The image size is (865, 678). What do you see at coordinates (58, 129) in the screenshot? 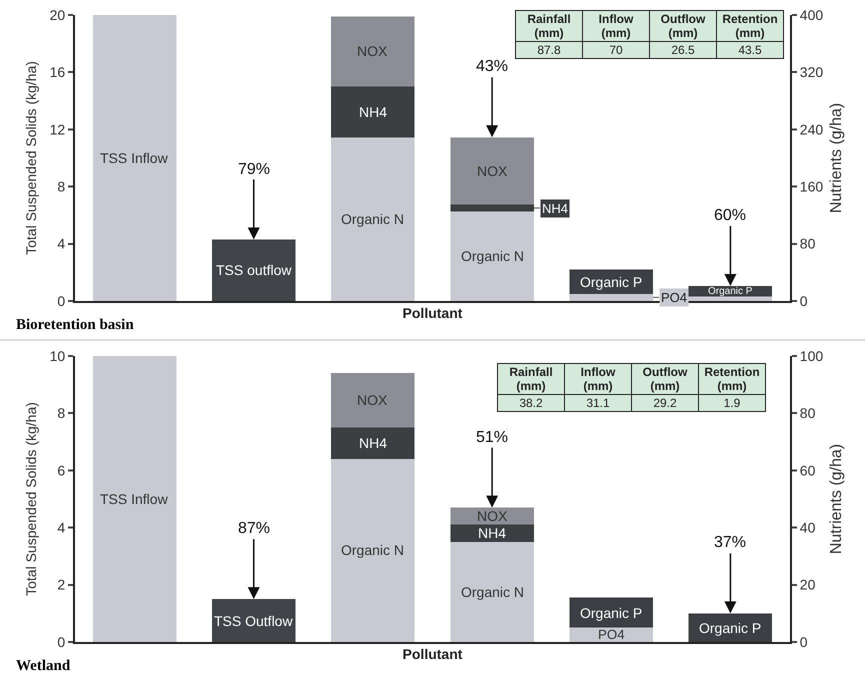
I see `y-tick-label: 12` at bounding box center [58, 129].